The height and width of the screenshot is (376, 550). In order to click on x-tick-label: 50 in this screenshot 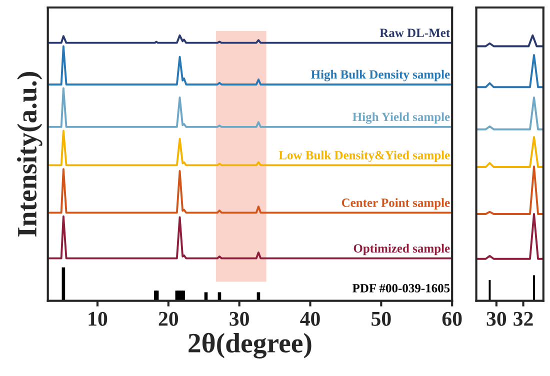, I will do `click(381, 319)`.